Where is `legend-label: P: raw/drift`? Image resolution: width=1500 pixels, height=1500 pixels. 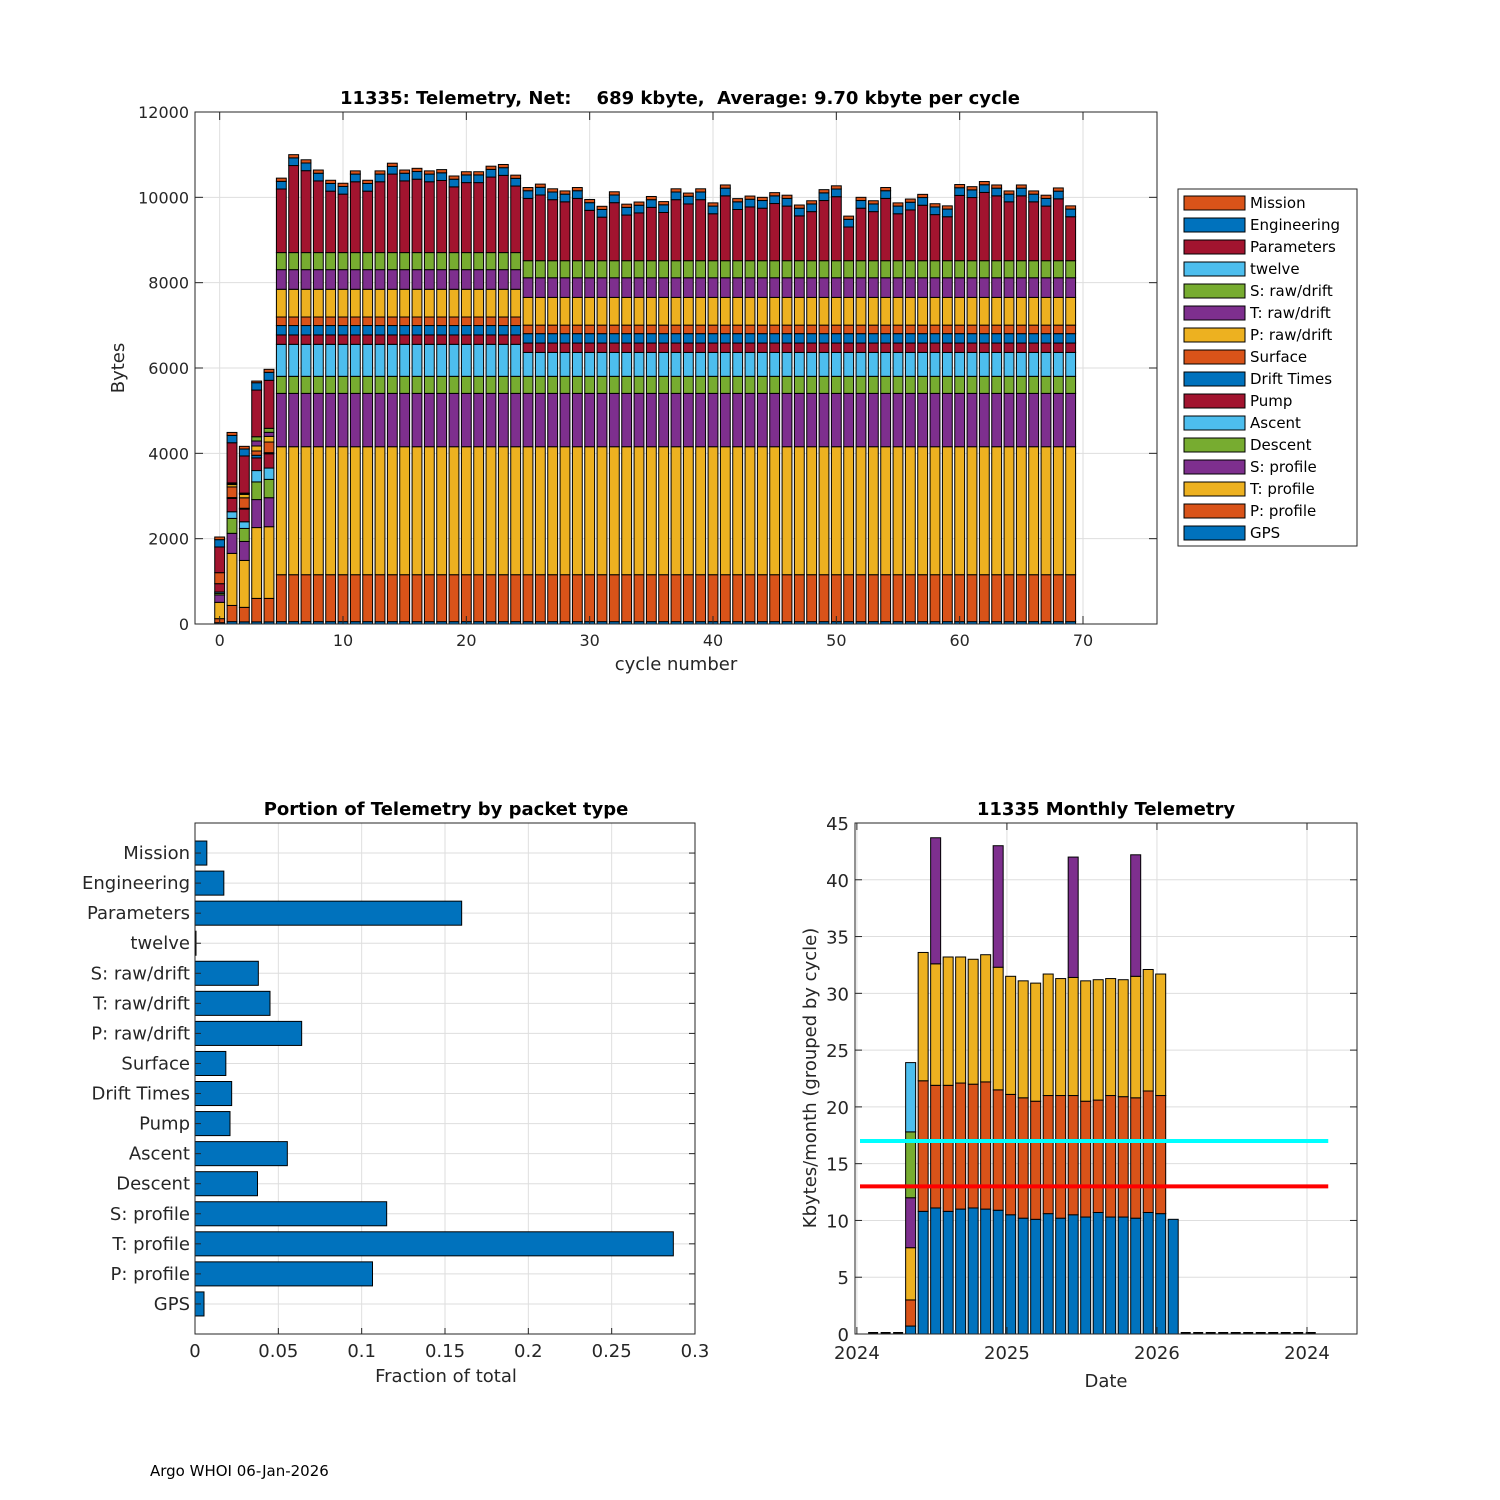
legend-label: P: raw/drift is located at coordinates (1291, 335).